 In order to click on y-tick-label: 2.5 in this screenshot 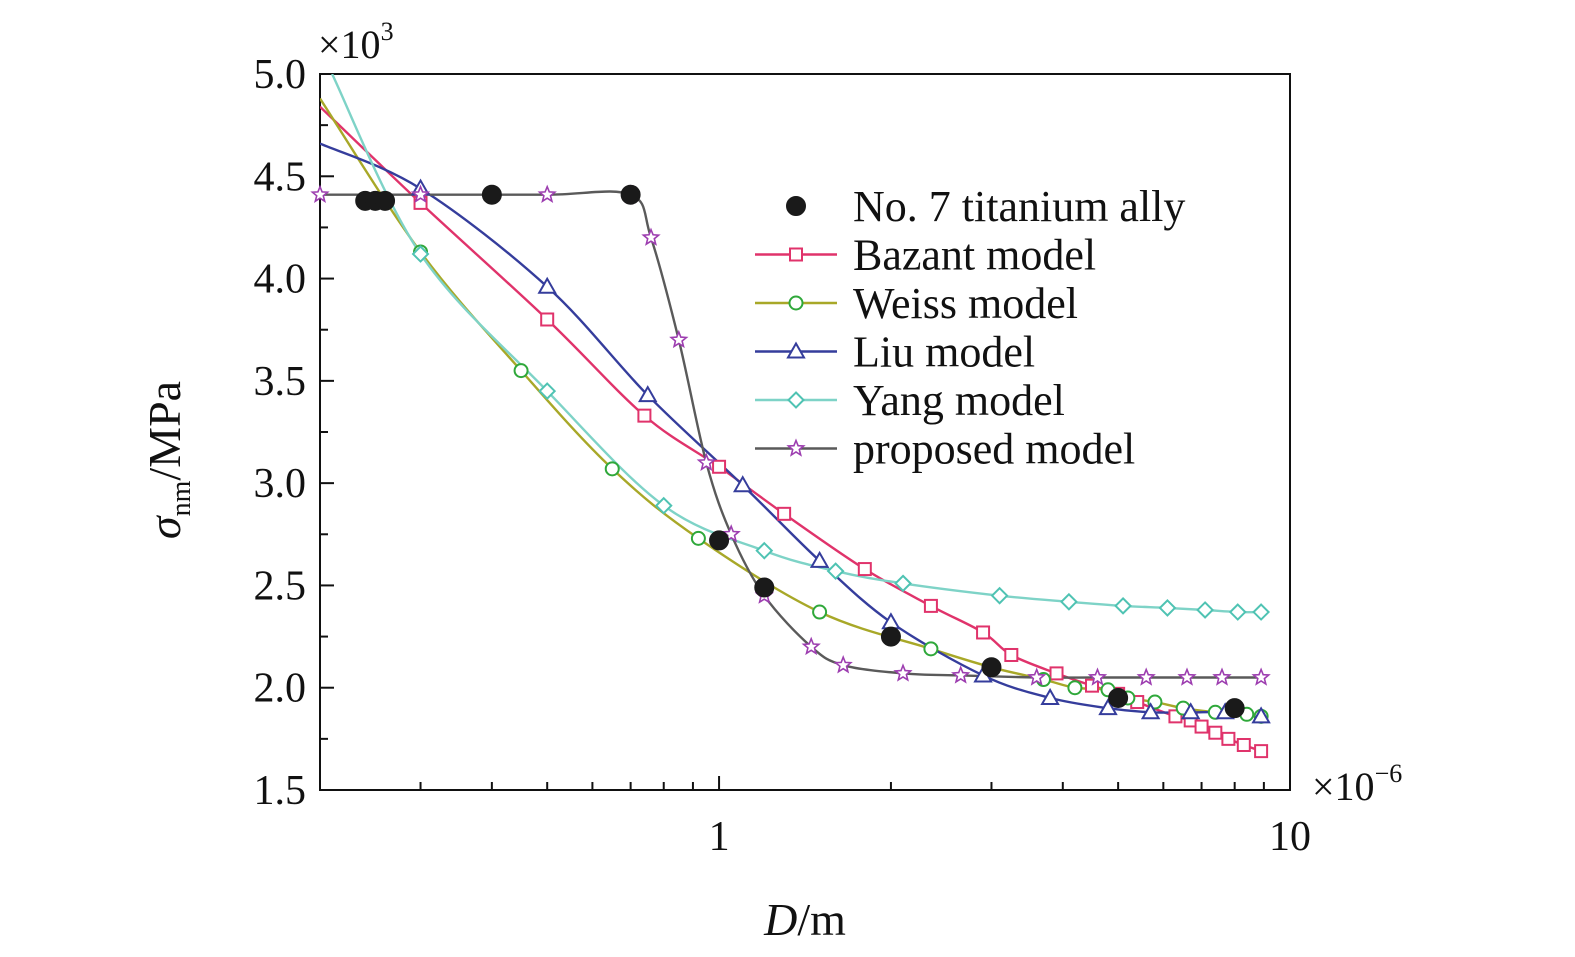, I will do `click(280, 586)`.